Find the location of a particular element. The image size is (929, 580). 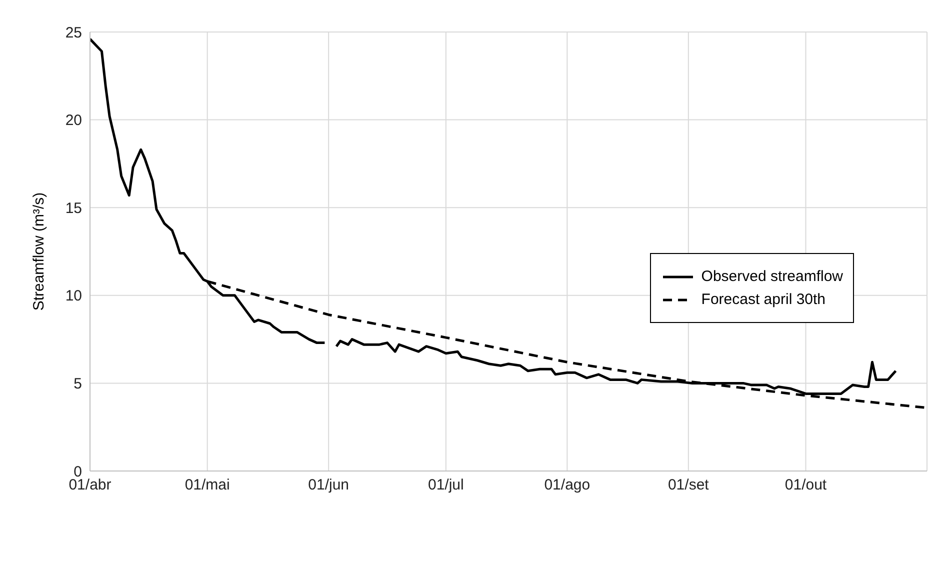

x-tick-label: 01/out is located at coordinates (806, 485).